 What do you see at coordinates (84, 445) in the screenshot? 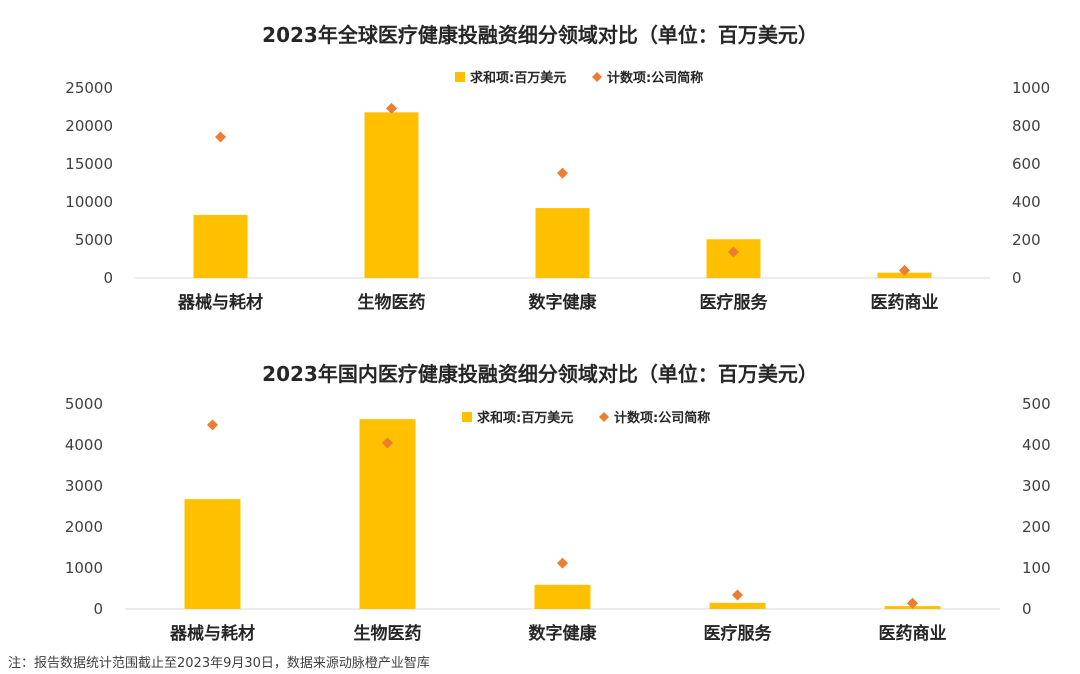
I see `y-left-tick-label: 4000` at bounding box center [84, 445].